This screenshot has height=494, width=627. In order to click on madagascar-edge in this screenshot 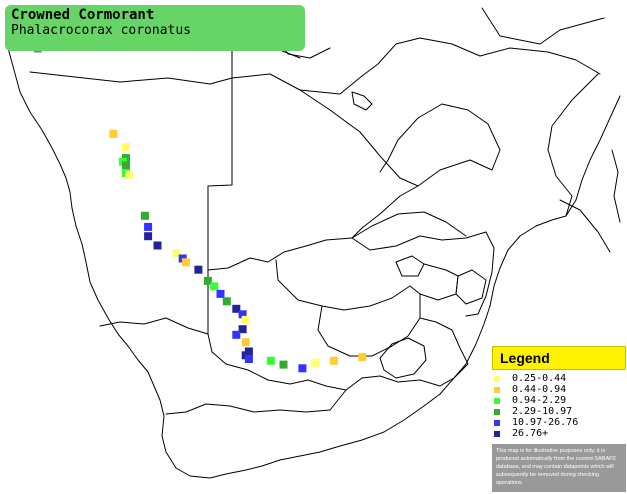, I will do `click(616, 186)`.